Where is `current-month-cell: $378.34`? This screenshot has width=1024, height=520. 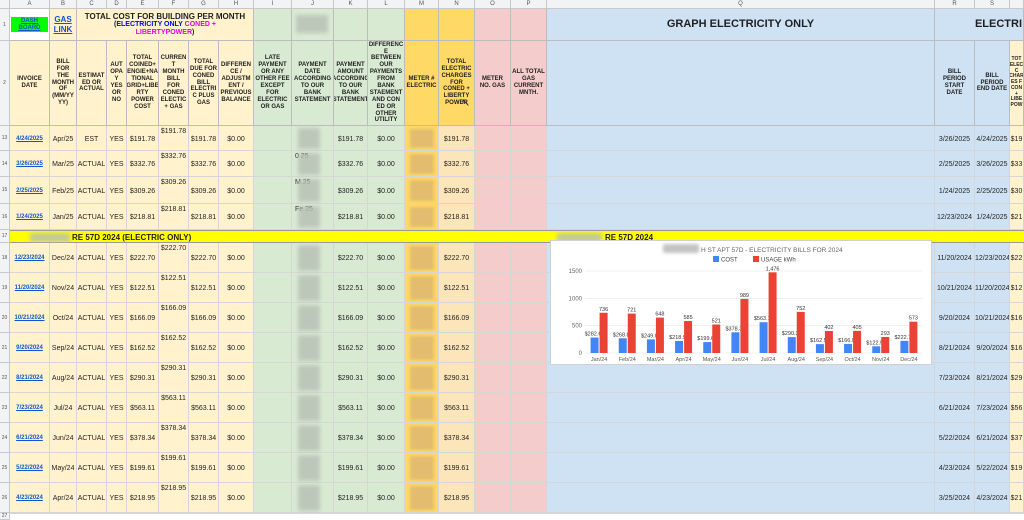
current-month-cell: $378.34 is located at coordinates (174, 438).